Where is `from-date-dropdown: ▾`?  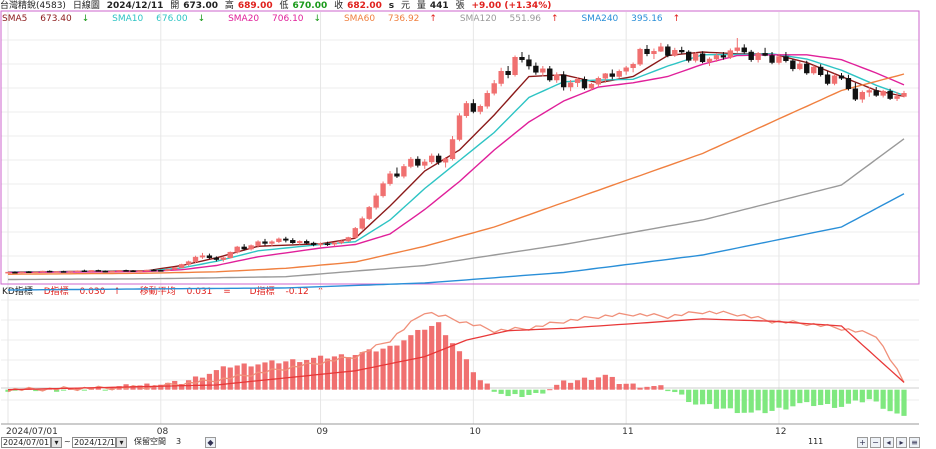 from-date-dropdown: ▾ is located at coordinates (56, 442).